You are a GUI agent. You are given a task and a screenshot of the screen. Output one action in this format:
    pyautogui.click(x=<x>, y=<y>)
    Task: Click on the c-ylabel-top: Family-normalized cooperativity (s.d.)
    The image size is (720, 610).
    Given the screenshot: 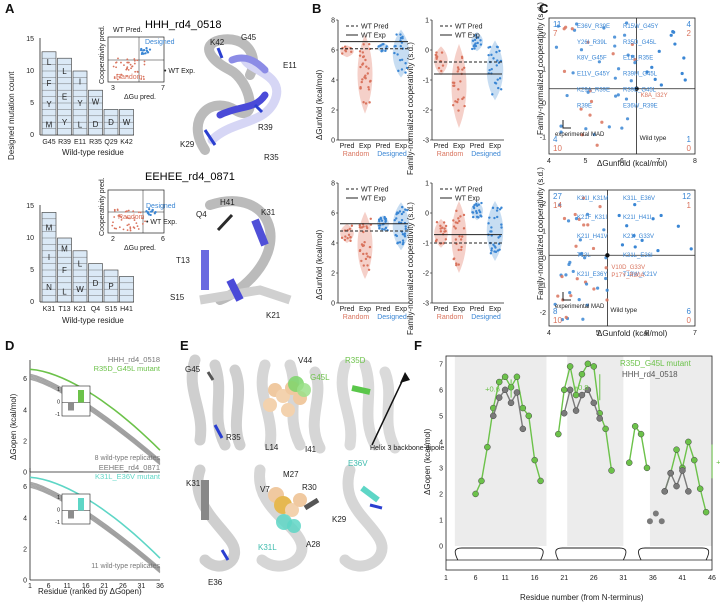 What is the action you would take?
    pyautogui.click(x=540, y=68)
    